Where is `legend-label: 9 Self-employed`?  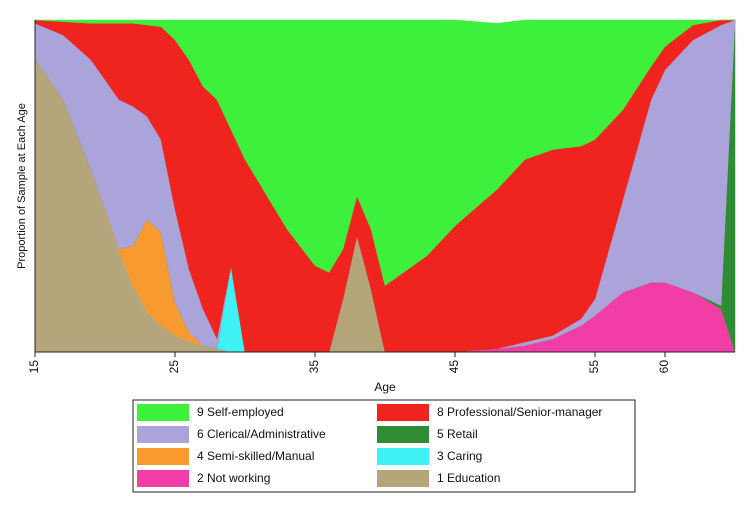
legend-label: 9 Self-employed is located at coordinates (240, 412).